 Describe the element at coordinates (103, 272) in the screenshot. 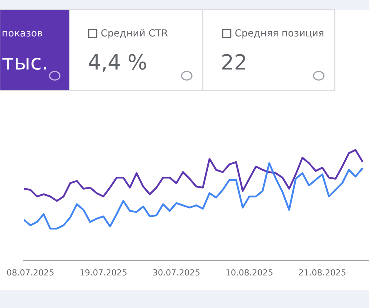

I see `x-tick-label: 19.07.2025` at that location.